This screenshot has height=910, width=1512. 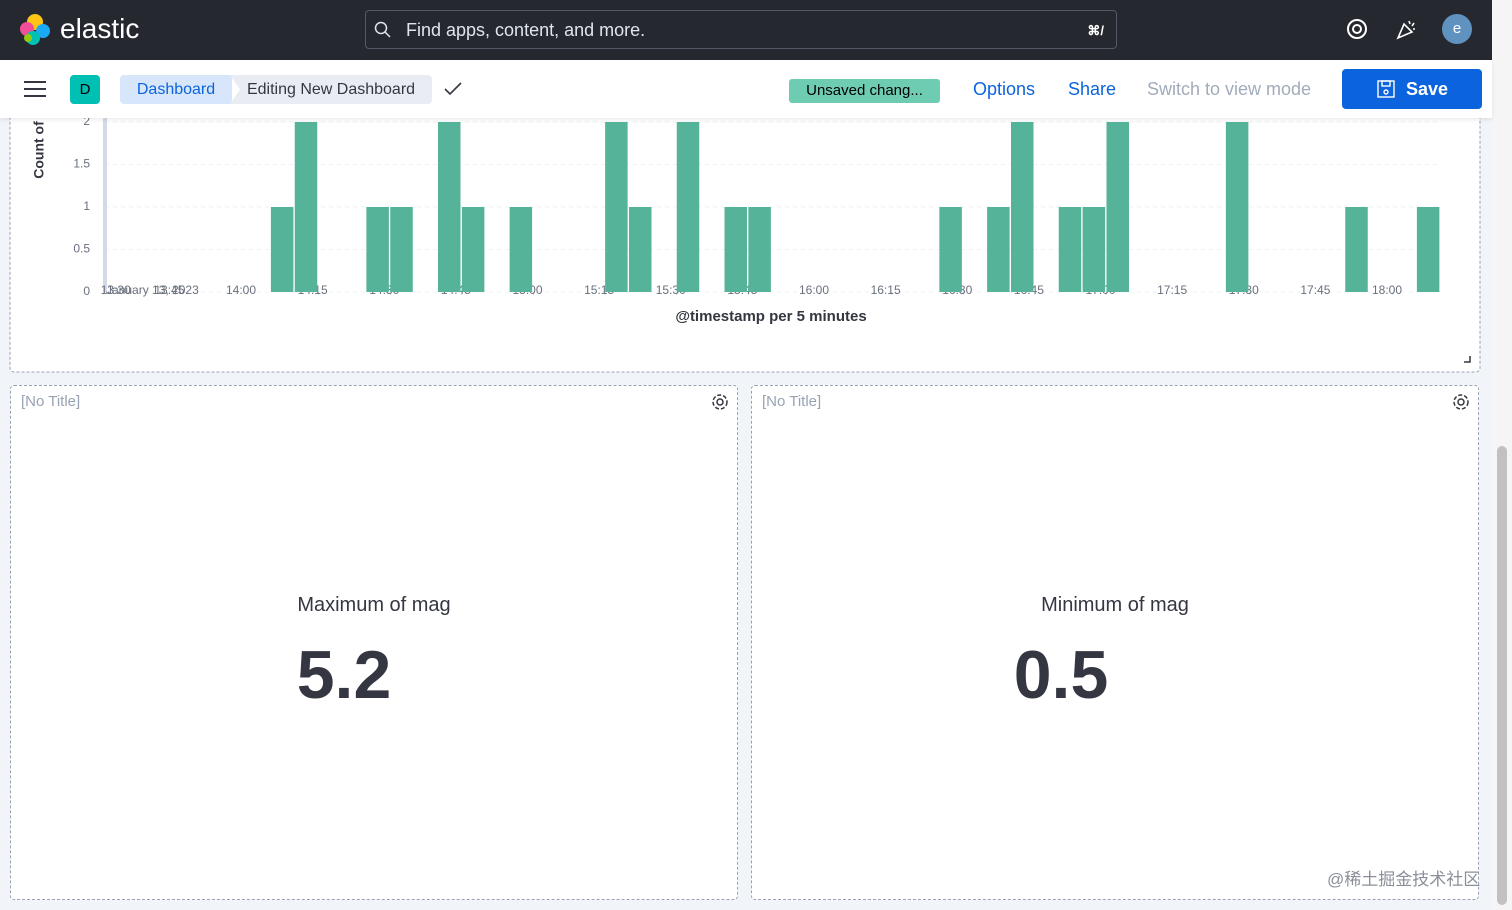 What do you see at coordinates (1502, 675) in the screenshot?
I see `scrollbar-thumb` at bounding box center [1502, 675].